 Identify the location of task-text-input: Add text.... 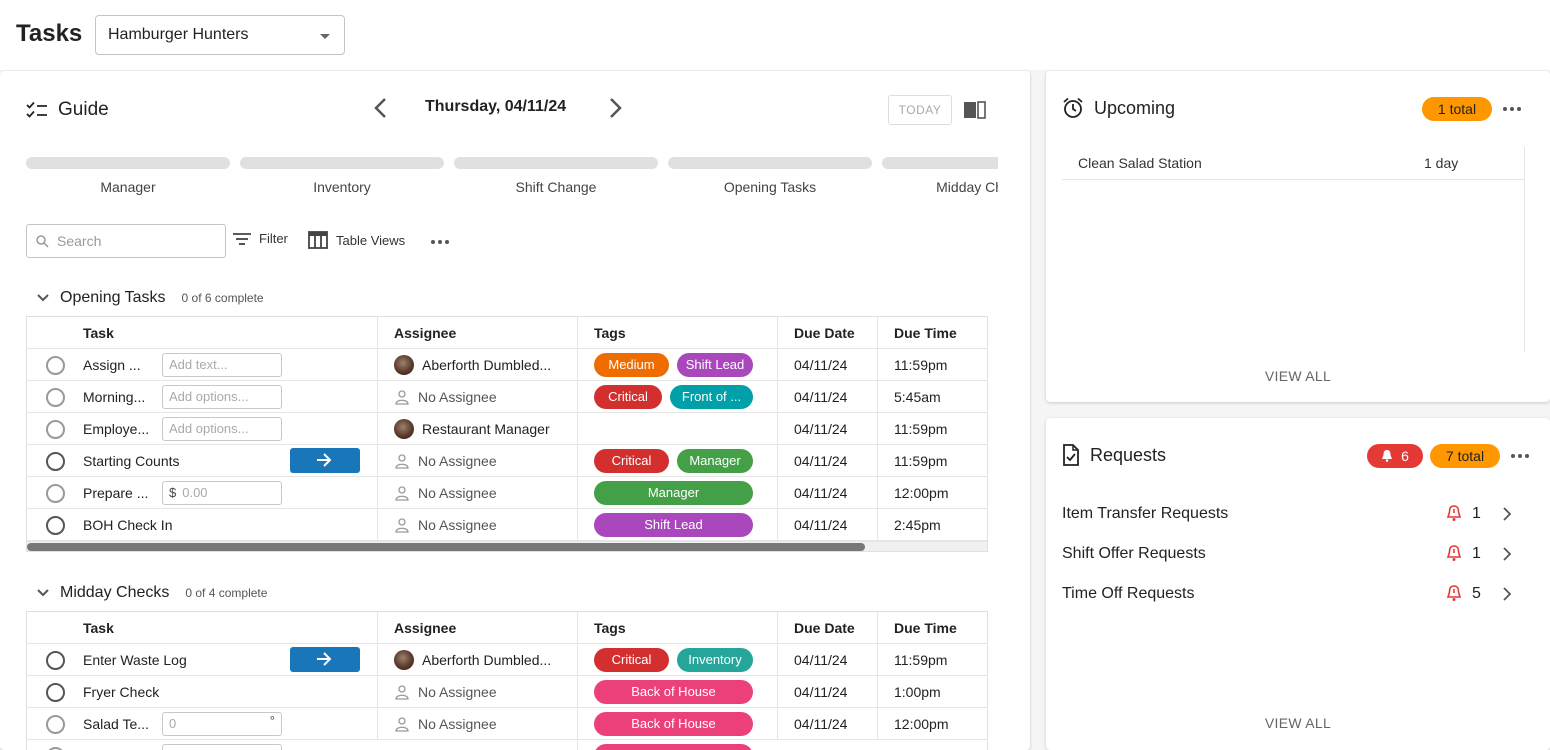
(222, 365).